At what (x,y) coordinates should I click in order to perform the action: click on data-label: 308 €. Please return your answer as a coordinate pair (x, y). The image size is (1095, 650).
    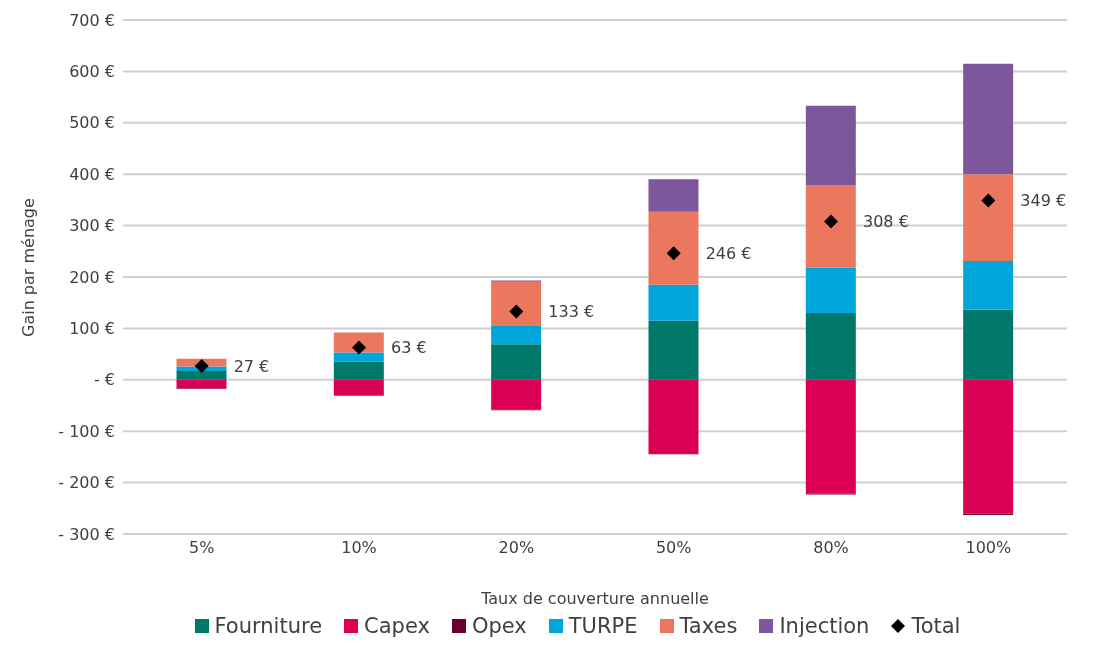
    Looking at the image, I should click on (886, 222).